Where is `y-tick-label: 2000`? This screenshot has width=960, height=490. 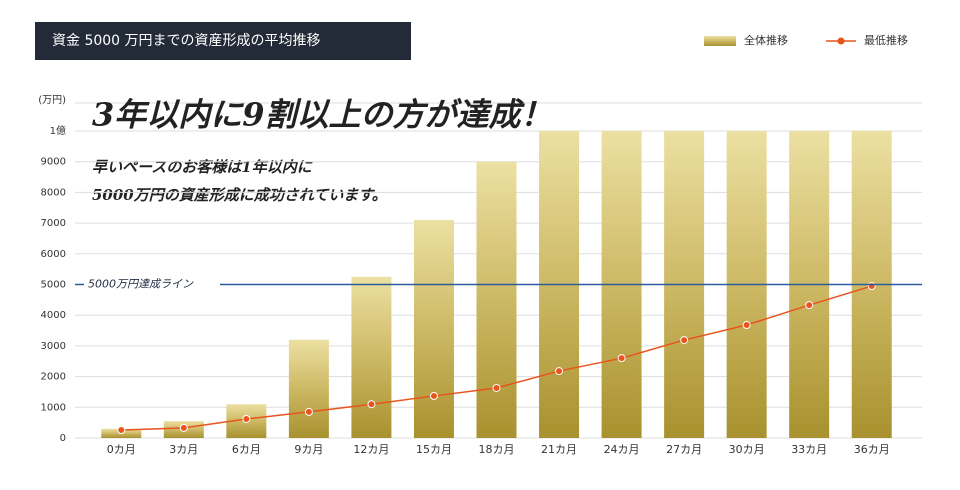
y-tick-label: 2000 is located at coordinates (53, 377).